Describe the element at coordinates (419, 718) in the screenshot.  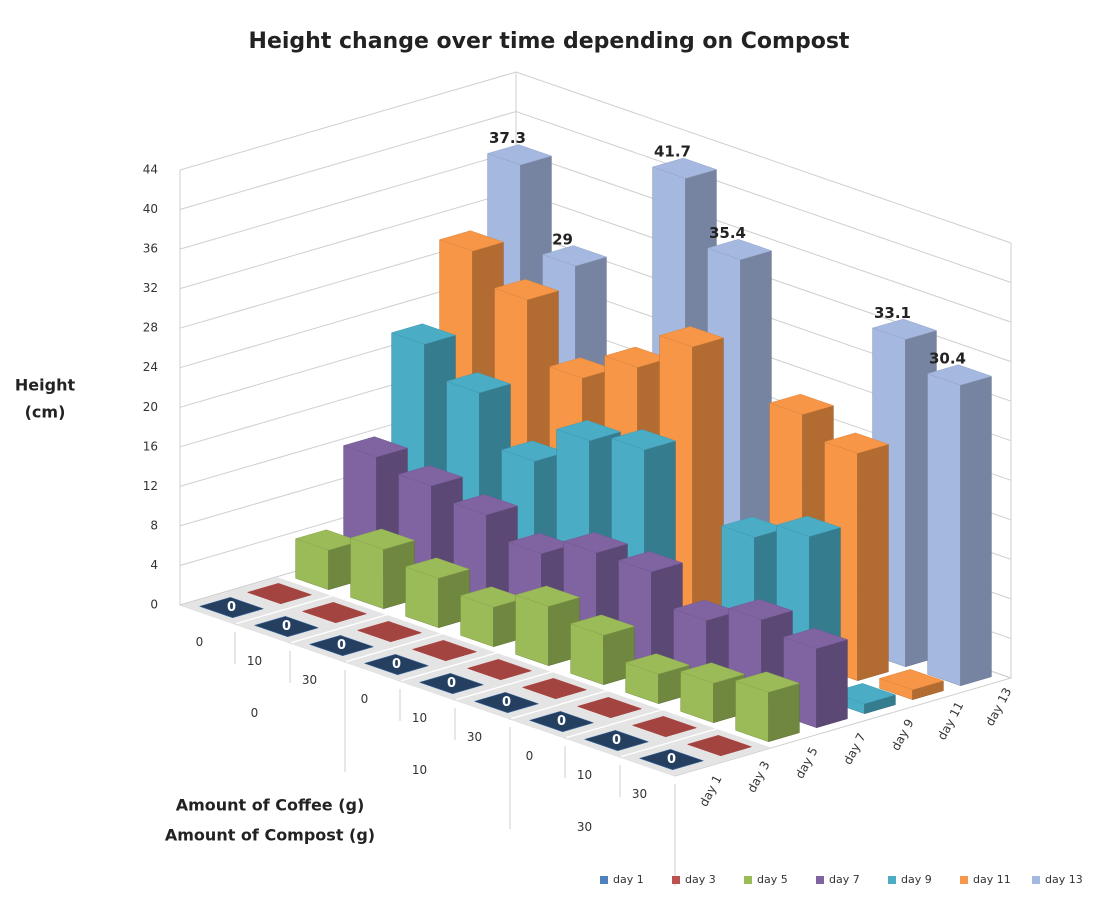
I see `x-tick-label: 10` at that location.